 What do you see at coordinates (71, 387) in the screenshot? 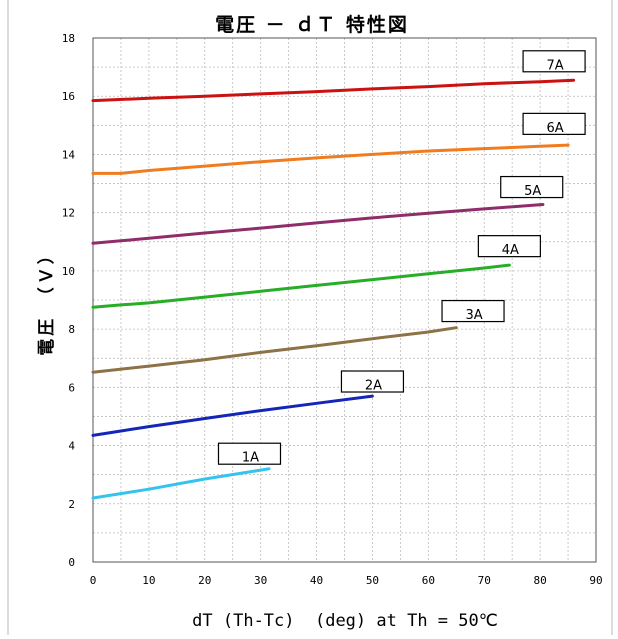
I see `y-tick-label: 6` at bounding box center [71, 387].